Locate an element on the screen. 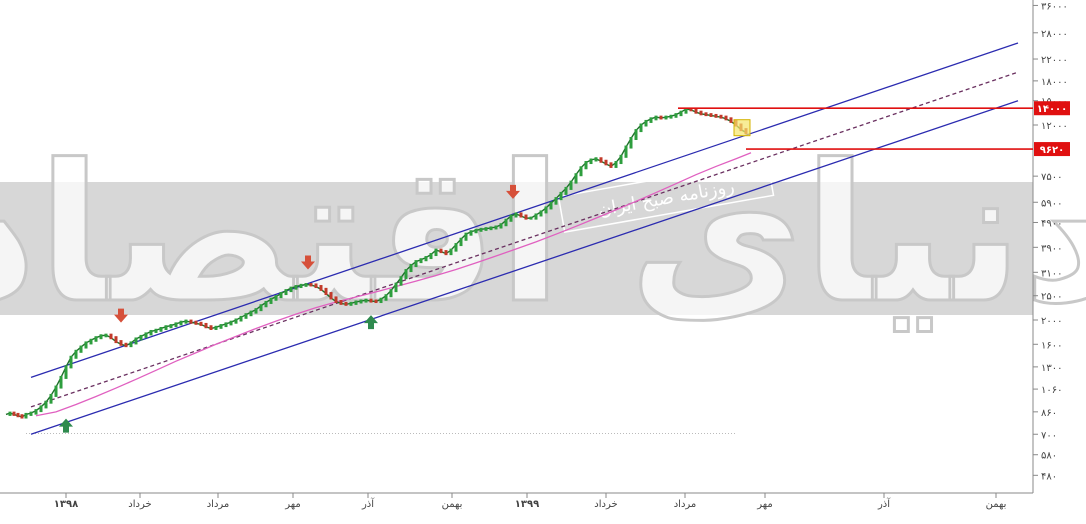 This screenshot has height=524, width=1086. x-tick-label: مرداد is located at coordinates (218, 504).